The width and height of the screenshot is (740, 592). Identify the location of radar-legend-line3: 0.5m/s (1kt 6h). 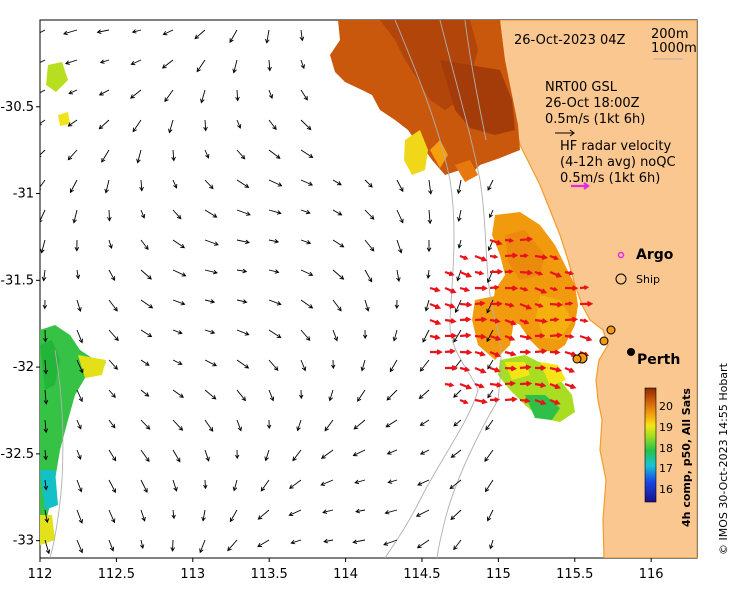
(610, 178).